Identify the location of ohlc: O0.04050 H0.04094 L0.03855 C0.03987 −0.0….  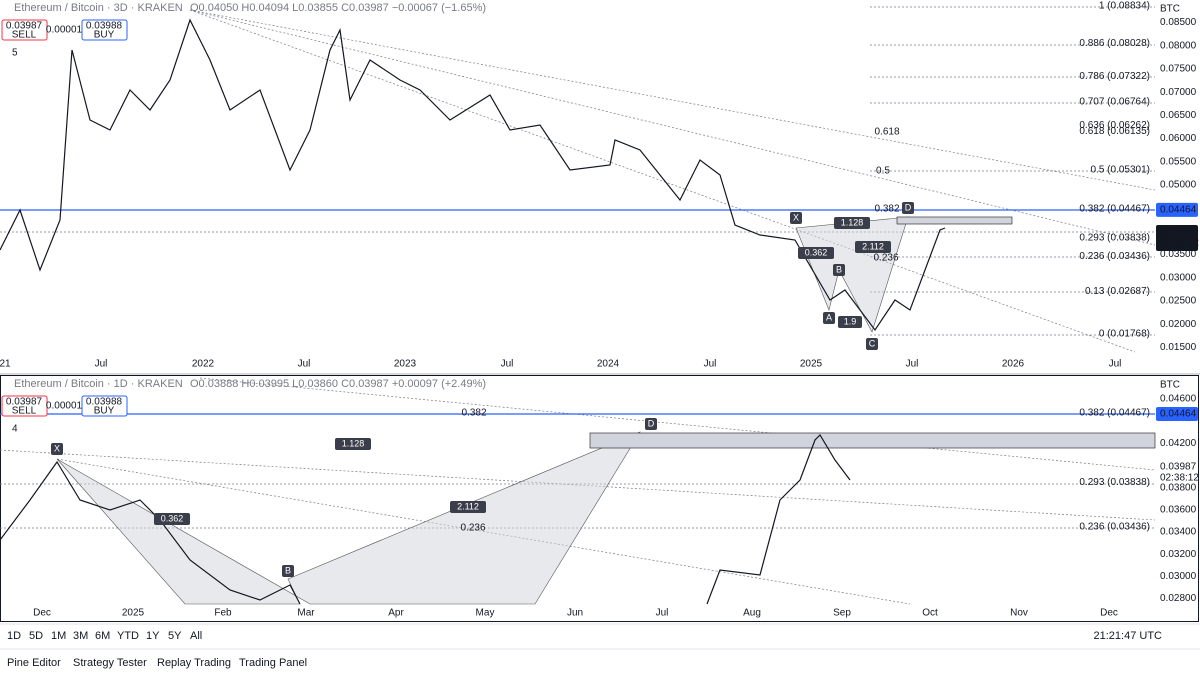
(338, 8).